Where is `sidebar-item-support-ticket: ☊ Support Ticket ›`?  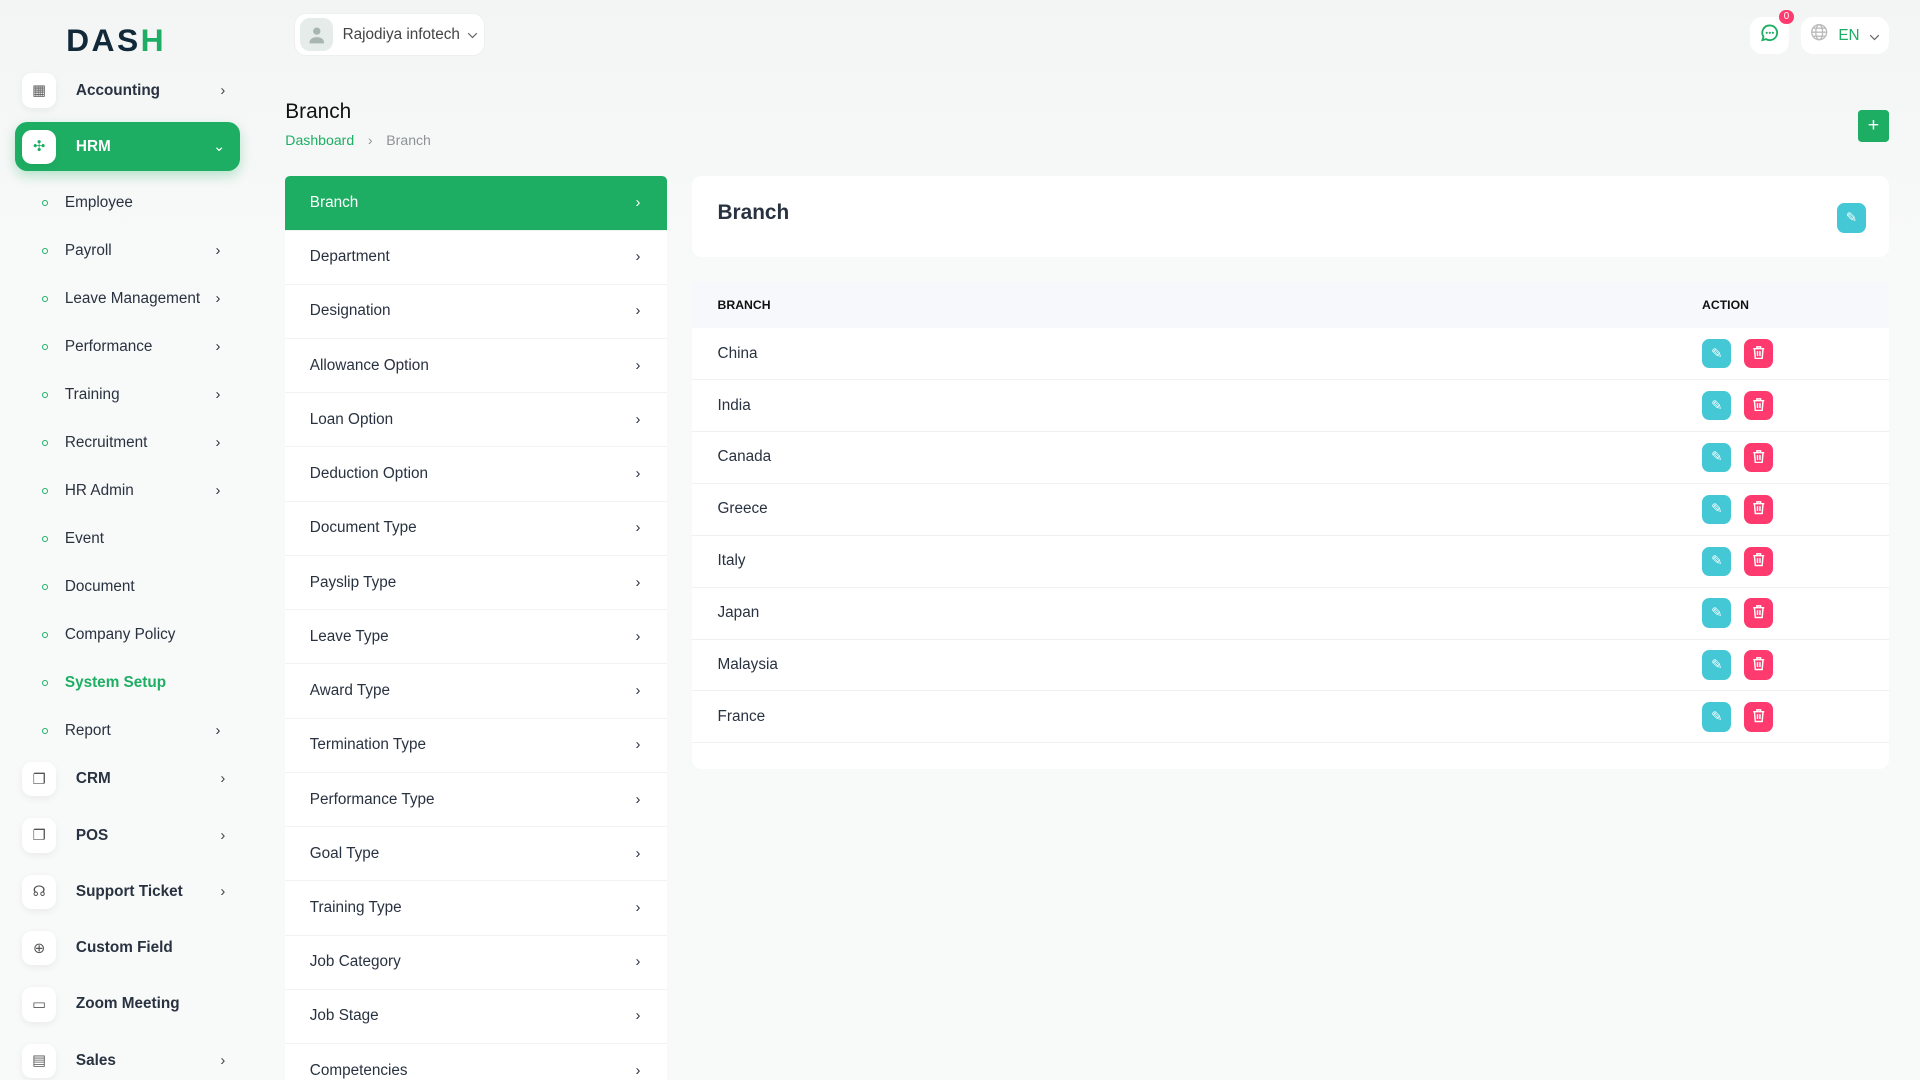
sidebar-item-support-ticket: ☊ Support Ticket › is located at coordinates (127, 891).